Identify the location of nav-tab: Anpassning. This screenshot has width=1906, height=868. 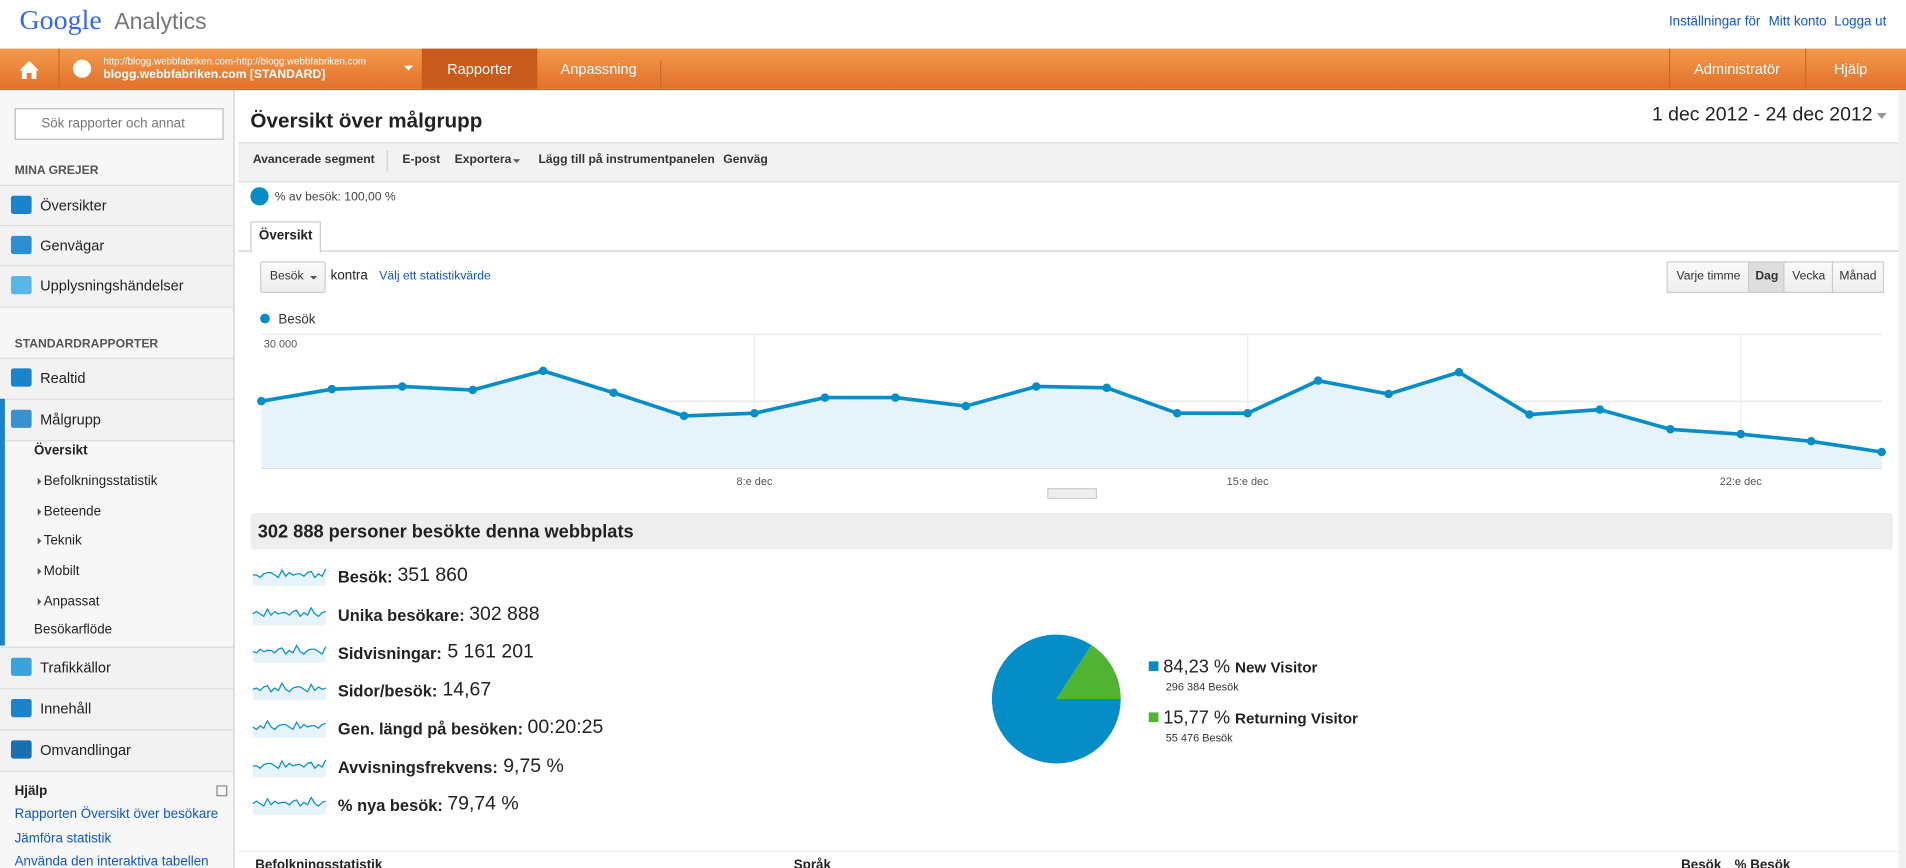
(599, 74).